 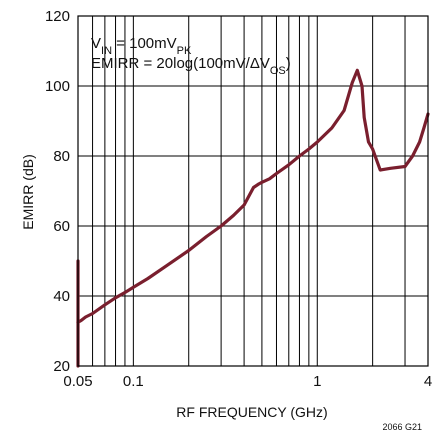 What do you see at coordinates (28, 191) in the screenshot?
I see `y-axis-label: EMIRR (dB)` at bounding box center [28, 191].